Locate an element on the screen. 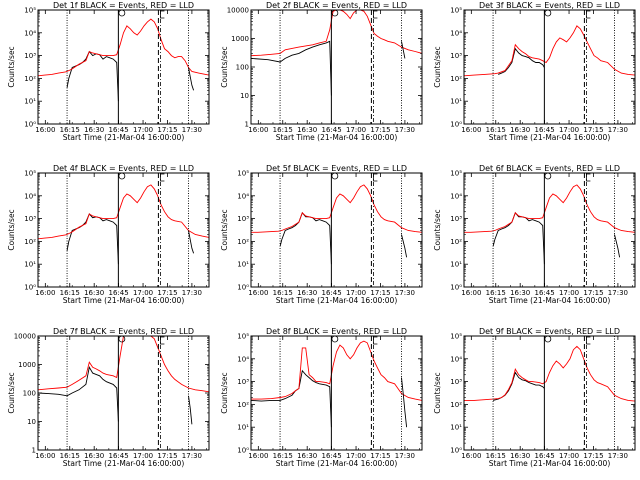 The width and height of the screenshot is (640, 480). y-tick-label: 10000 is located at coordinates (25, 337).